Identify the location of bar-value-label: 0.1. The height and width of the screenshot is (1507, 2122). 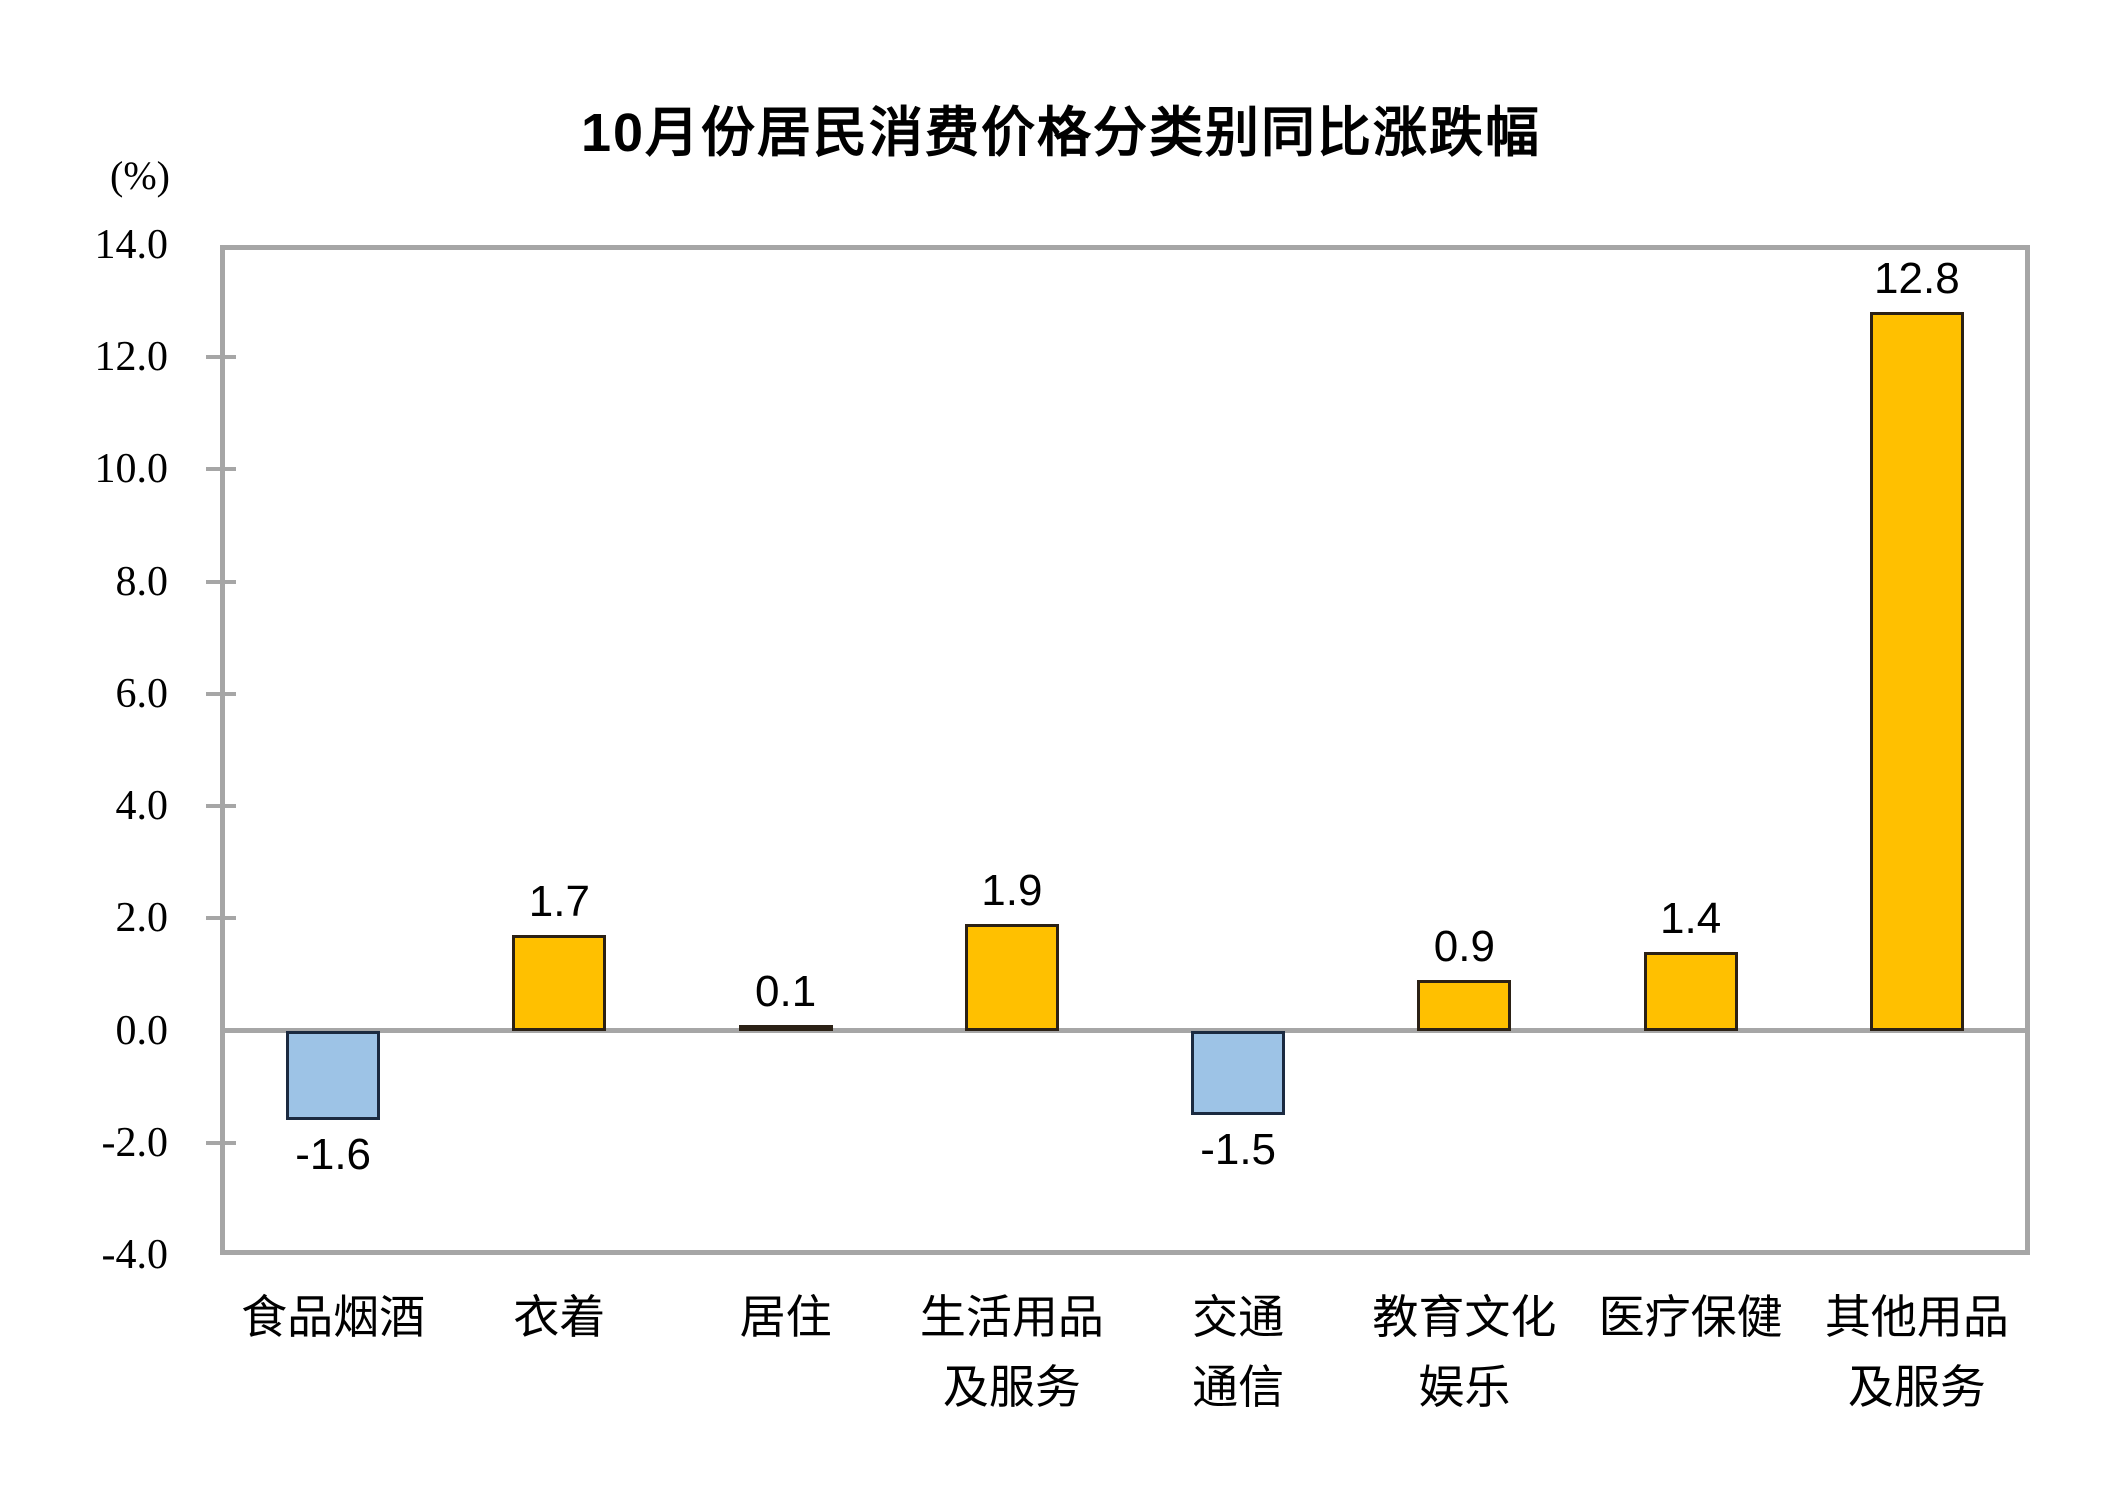
(786, 991).